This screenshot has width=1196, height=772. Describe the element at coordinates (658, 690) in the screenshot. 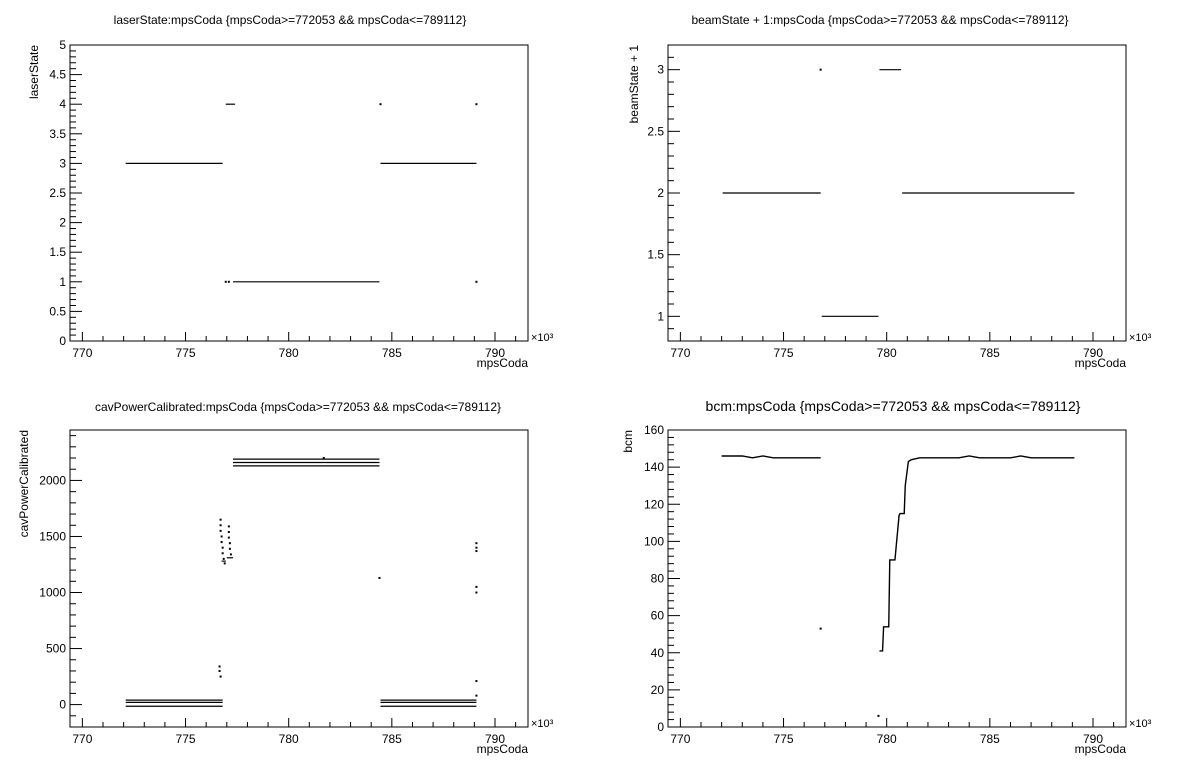

I see `y-tick-label: 20` at that location.